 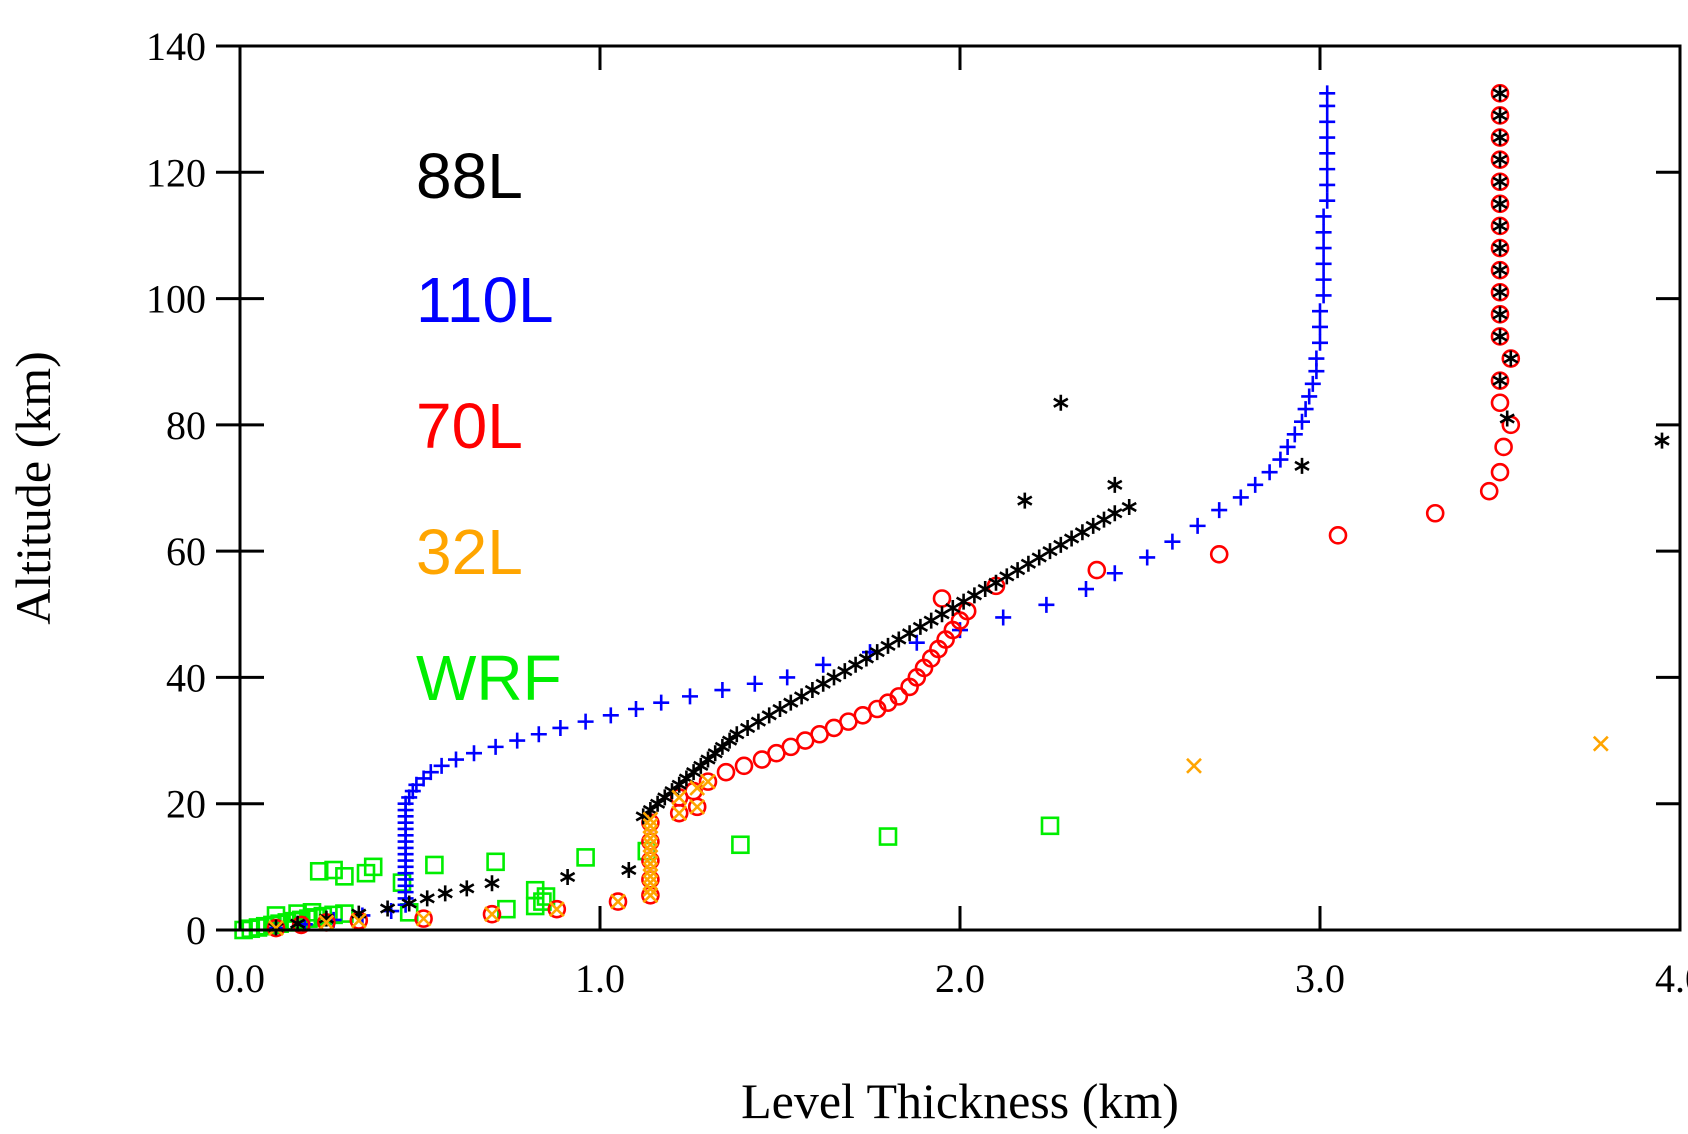 What do you see at coordinates (485, 300) in the screenshot?
I see `legend-label-110l: 110L` at bounding box center [485, 300].